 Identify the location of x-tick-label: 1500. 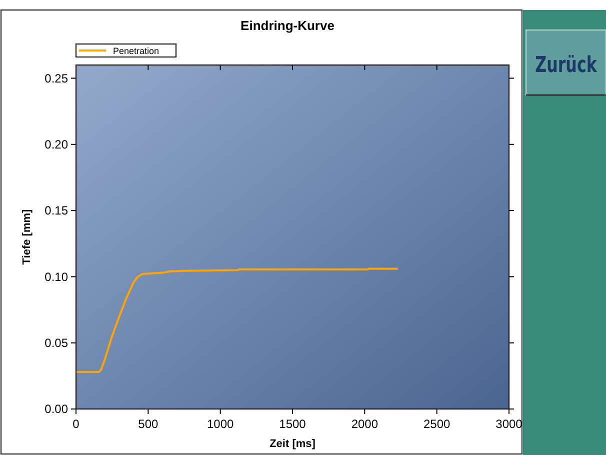
(292, 424).